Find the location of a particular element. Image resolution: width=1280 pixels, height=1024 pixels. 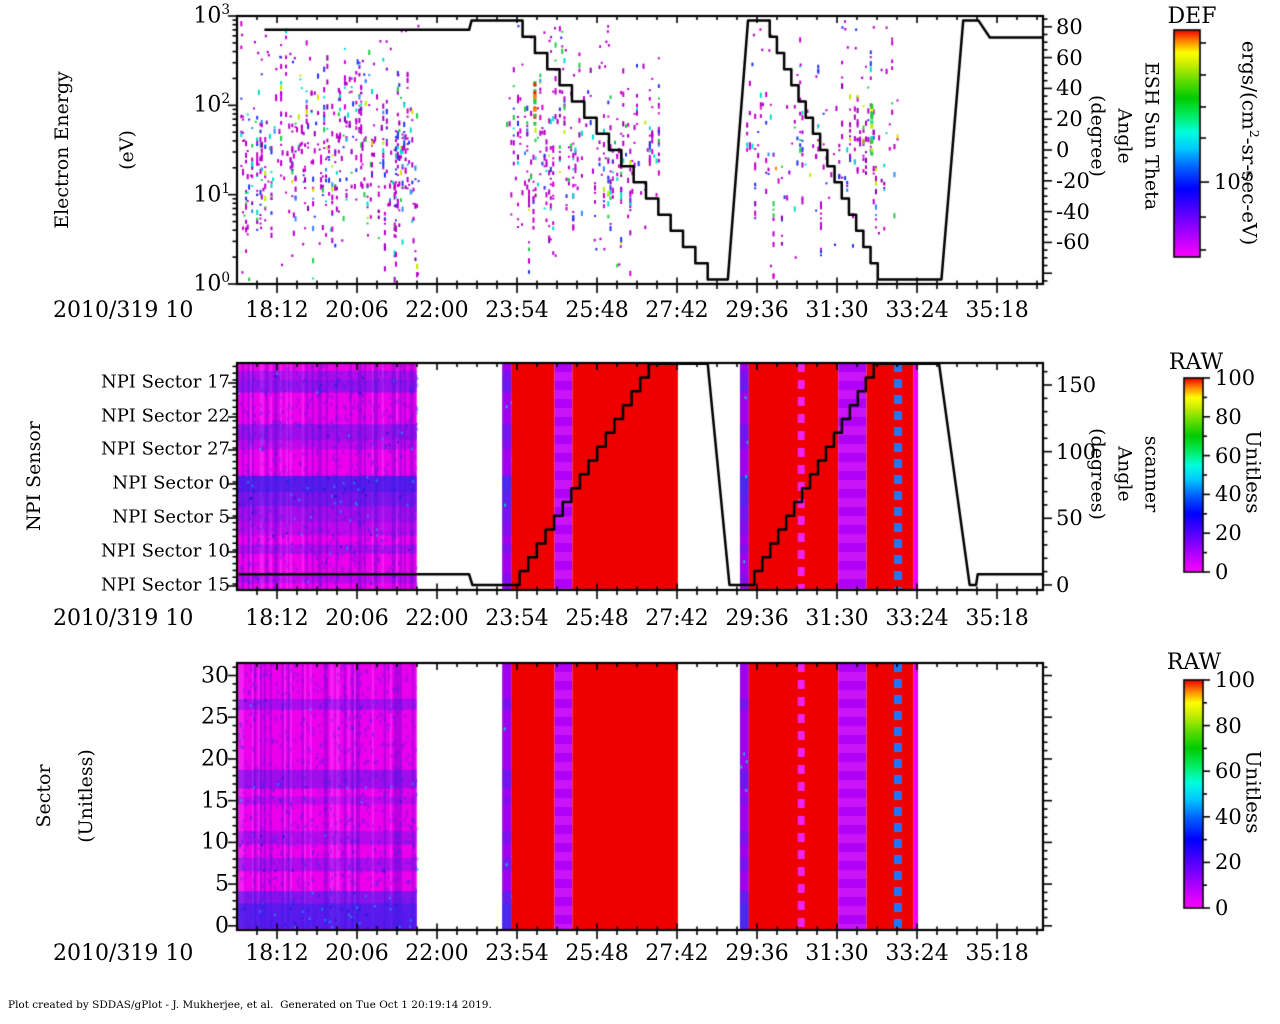

sector-raw-y-tick-label: 10 is located at coordinates (215, 842).